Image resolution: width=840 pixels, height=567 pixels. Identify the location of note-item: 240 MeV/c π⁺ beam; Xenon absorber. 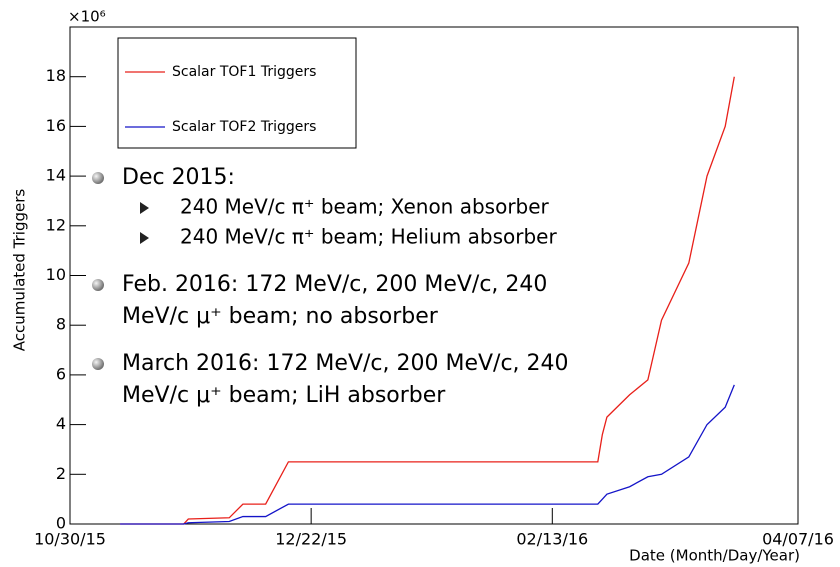
(365, 207).